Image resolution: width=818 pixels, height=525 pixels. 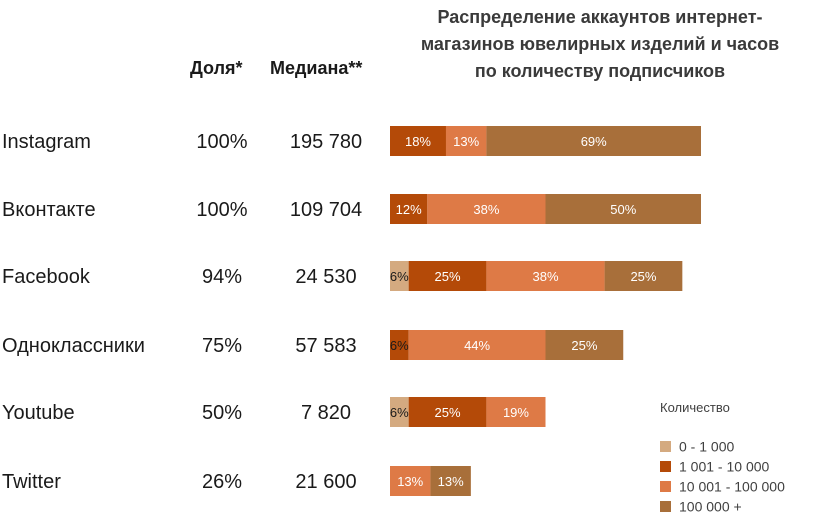 I want to click on bar-data-label: 12%, so click(x=409, y=209).